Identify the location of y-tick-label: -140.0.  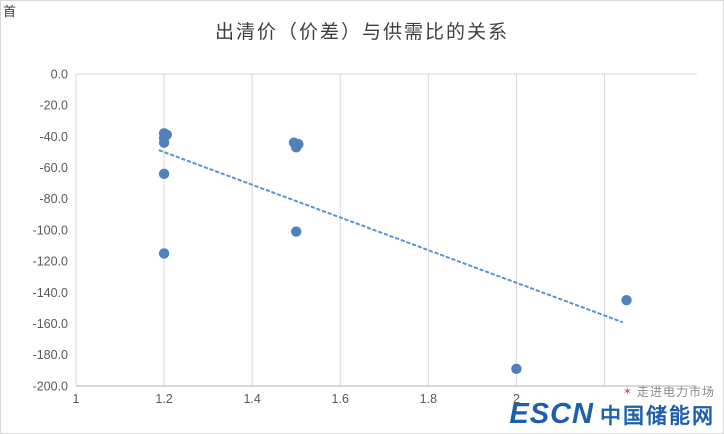
(50, 293).